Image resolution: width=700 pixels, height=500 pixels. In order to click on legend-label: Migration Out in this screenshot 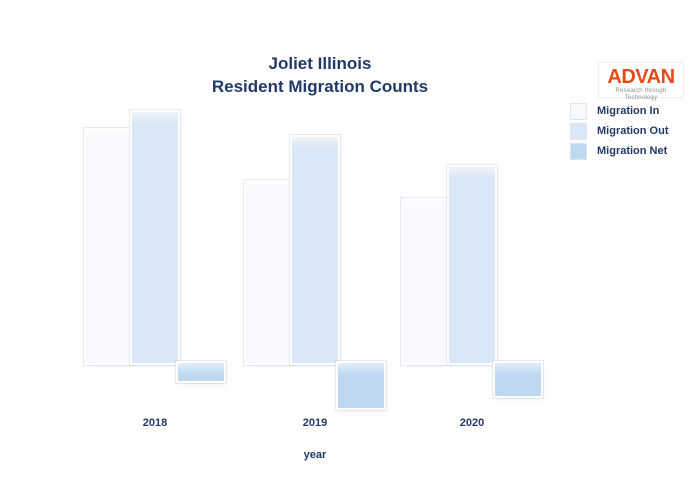, I will do `click(633, 131)`.